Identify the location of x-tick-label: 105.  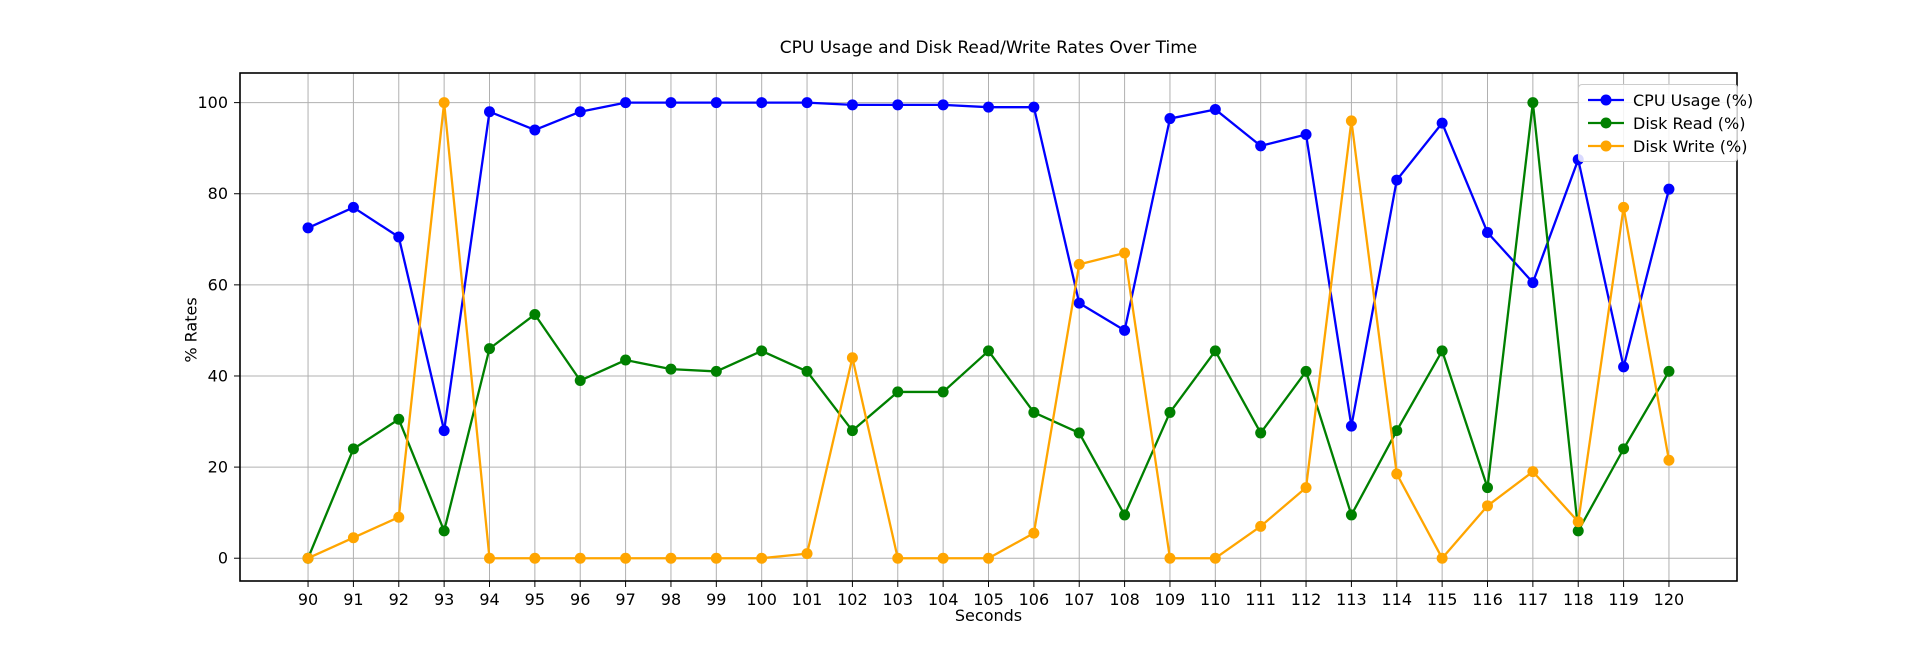
(988, 599).